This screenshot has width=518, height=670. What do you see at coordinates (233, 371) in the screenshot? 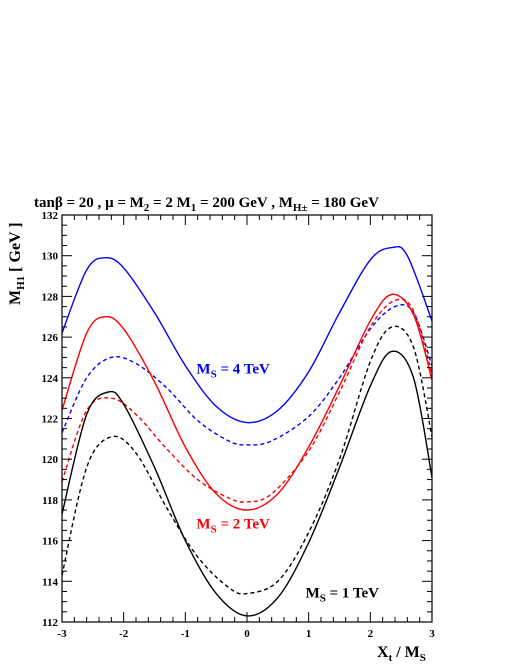
I see `annotation-label-0: MS = 4 TeV` at bounding box center [233, 371].